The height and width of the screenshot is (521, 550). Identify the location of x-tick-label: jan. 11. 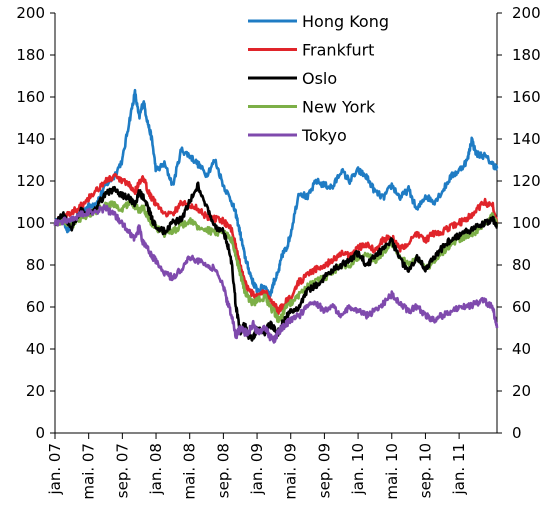
(459, 469).